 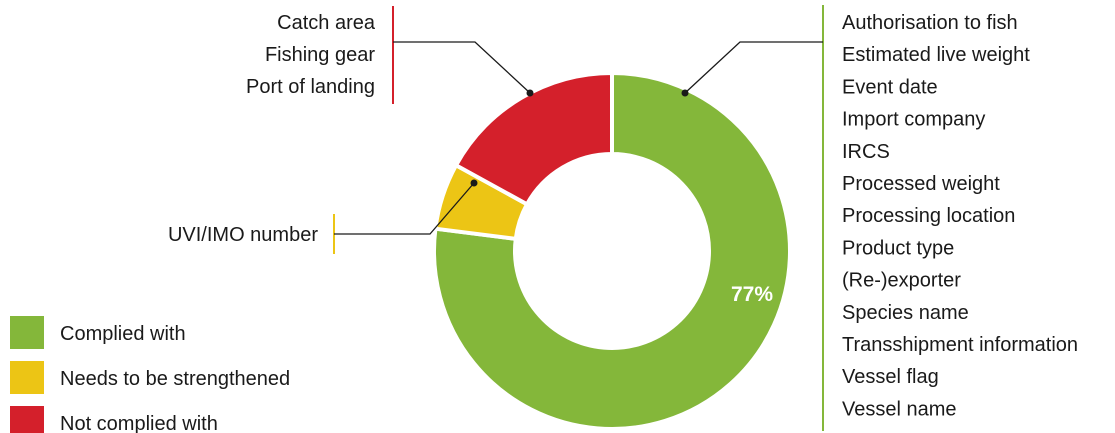 I want to click on complied-item-vessel-flag: Vessel flag, so click(x=890, y=377).